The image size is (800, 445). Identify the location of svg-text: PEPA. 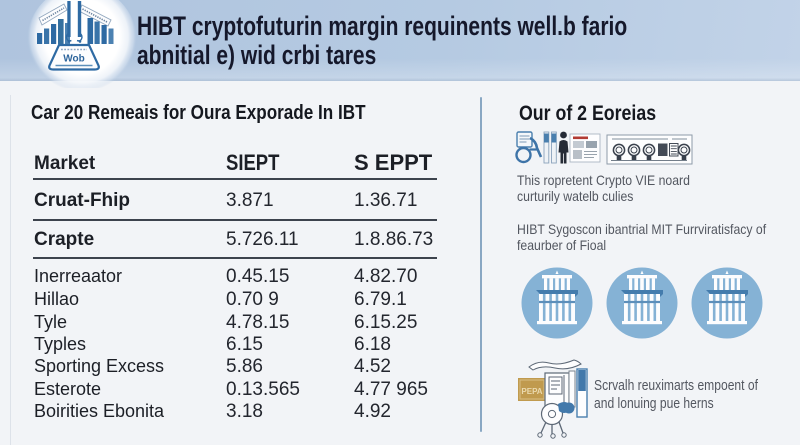
(531, 391).